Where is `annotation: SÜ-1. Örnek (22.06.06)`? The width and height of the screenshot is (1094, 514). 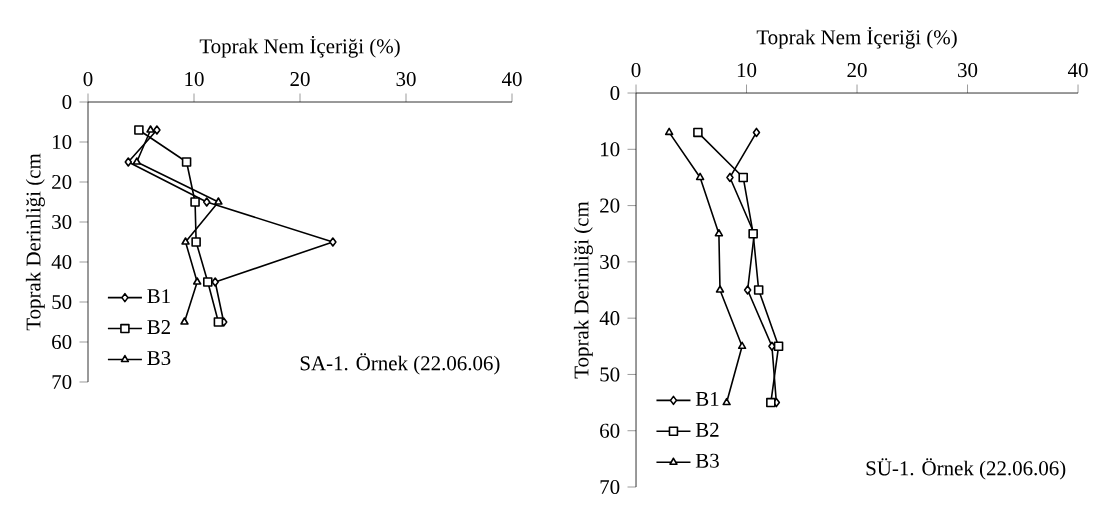
annotation: SÜ-1. Örnek (22.06.06) is located at coordinates (966, 469).